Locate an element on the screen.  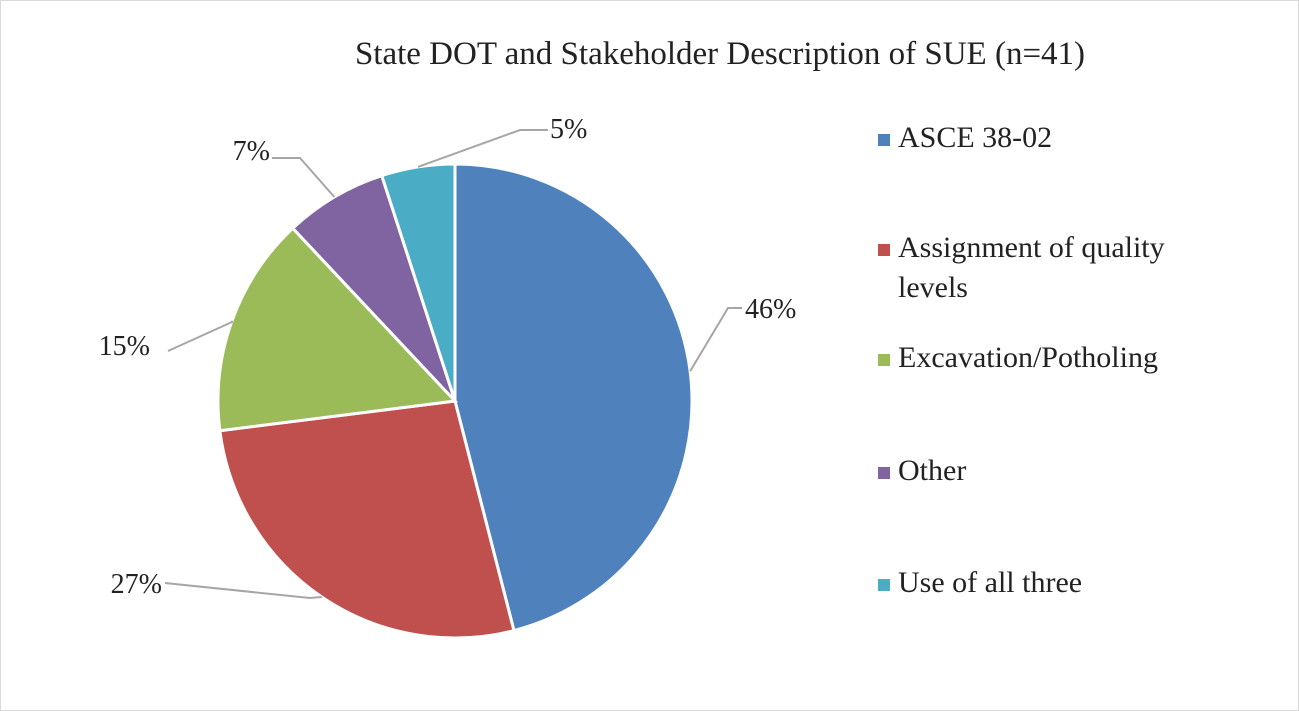
legend-item: ASCE 38-02 is located at coordinates (1058, 138).